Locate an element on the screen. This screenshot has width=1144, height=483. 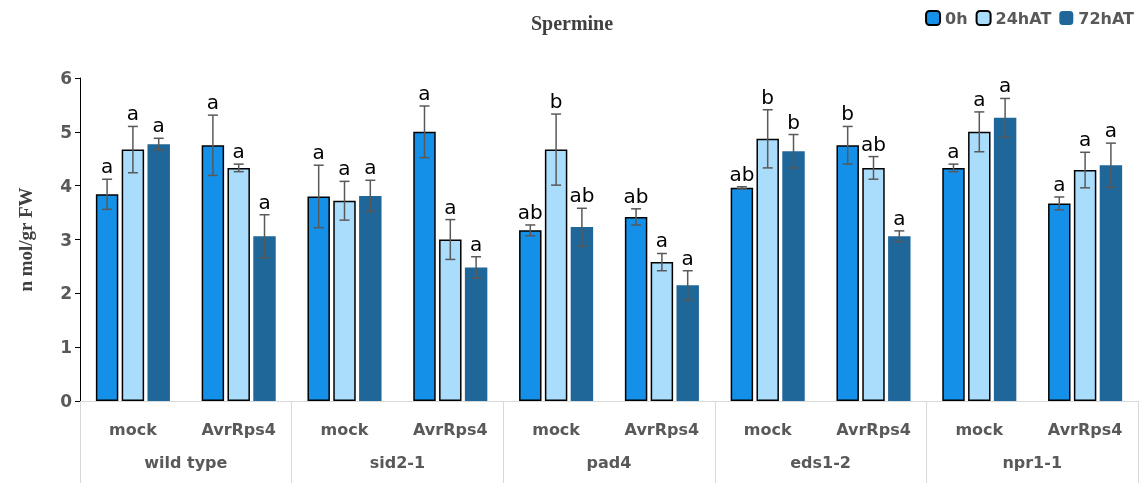
y-tick-label: 2 is located at coordinates (66, 293).